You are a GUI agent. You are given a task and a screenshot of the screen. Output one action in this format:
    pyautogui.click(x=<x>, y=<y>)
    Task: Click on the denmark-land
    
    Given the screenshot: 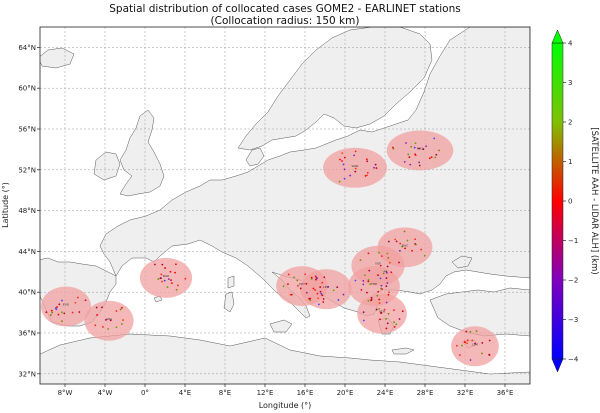 What is the action you would take?
    pyautogui.click(x=255, y=157)
    